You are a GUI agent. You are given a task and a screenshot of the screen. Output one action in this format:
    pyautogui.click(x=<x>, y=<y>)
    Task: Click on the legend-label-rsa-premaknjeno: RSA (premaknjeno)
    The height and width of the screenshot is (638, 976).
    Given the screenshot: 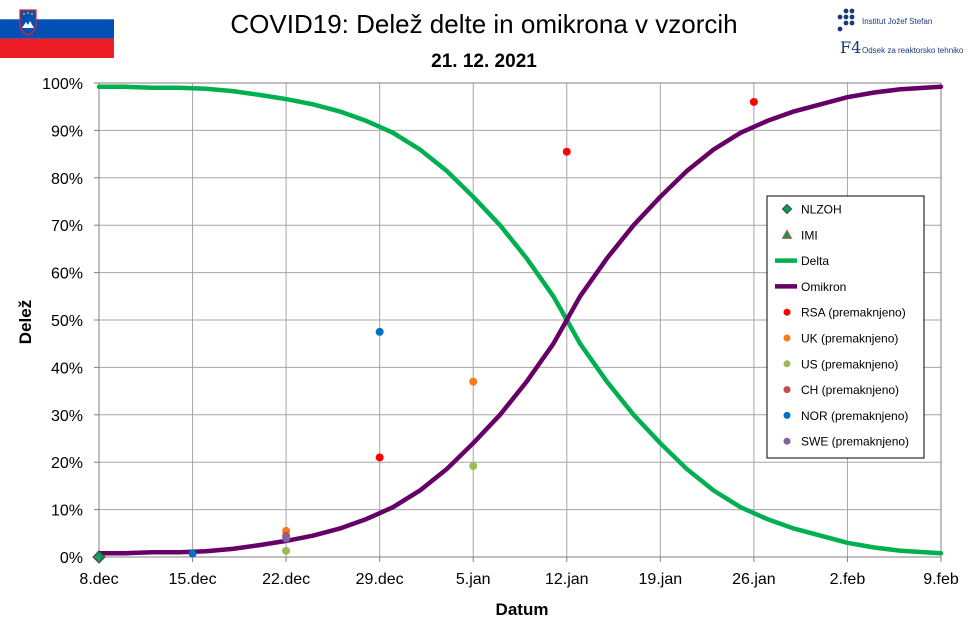 What is the action you would take?
    pyautogui.click(x=853, y=313)
    